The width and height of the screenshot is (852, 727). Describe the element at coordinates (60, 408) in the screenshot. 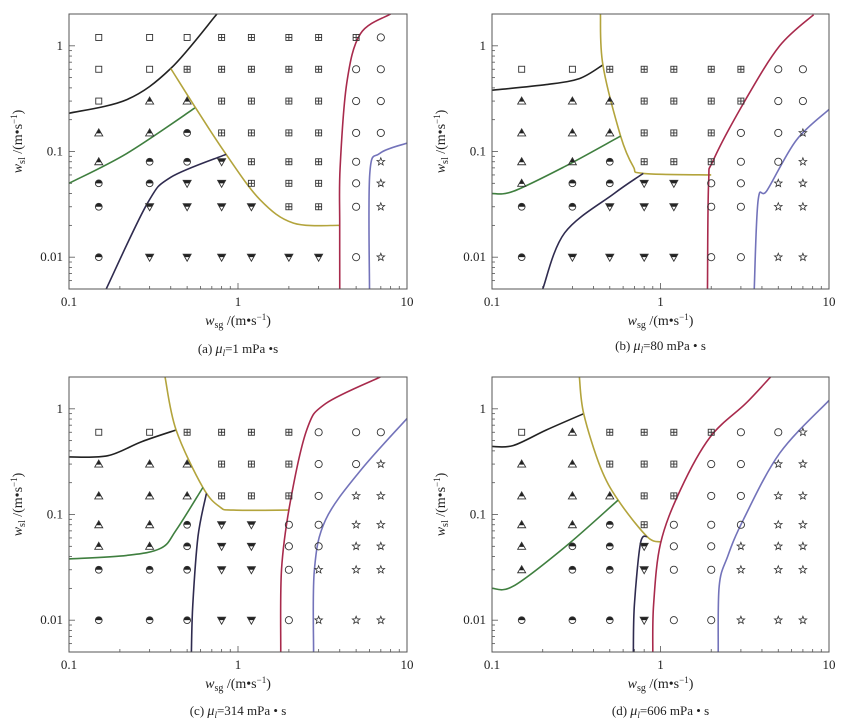

I see `y-tick-label: 1` at that location.